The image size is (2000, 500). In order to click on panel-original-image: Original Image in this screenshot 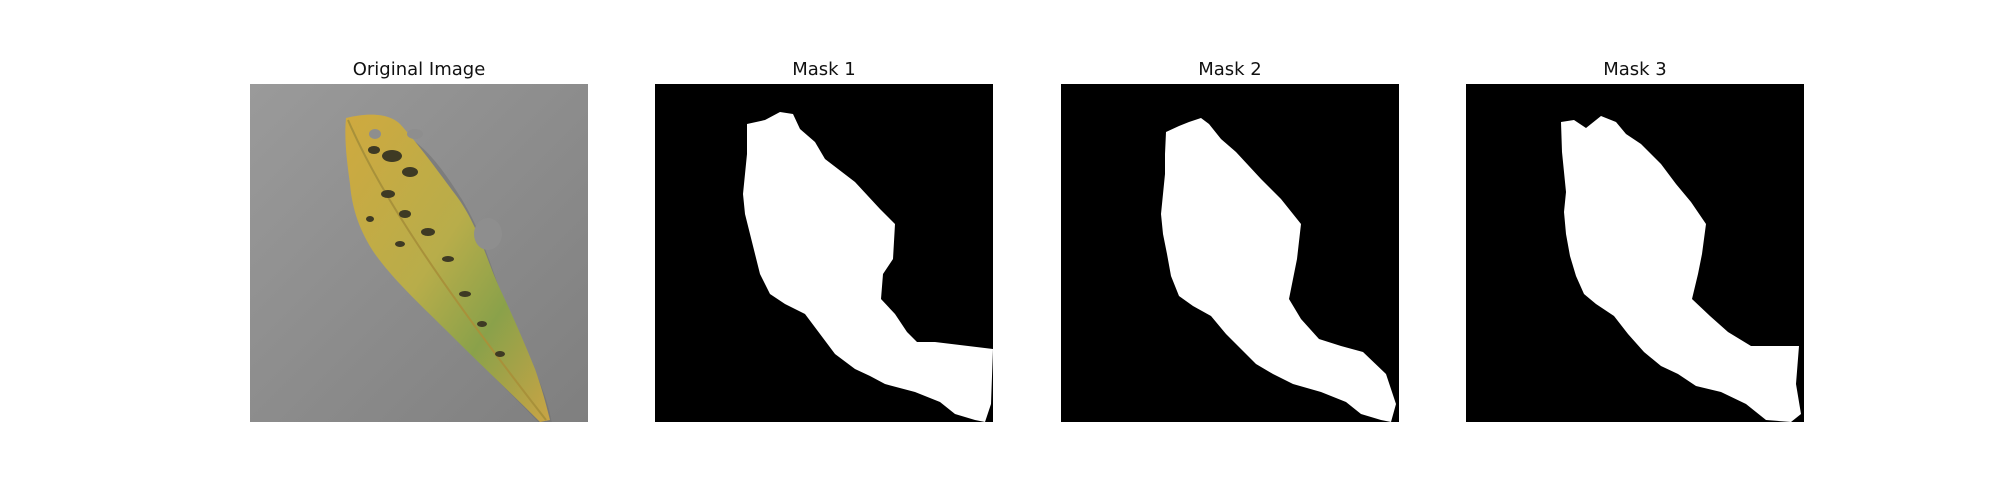, I will do `click(419, 239)`.